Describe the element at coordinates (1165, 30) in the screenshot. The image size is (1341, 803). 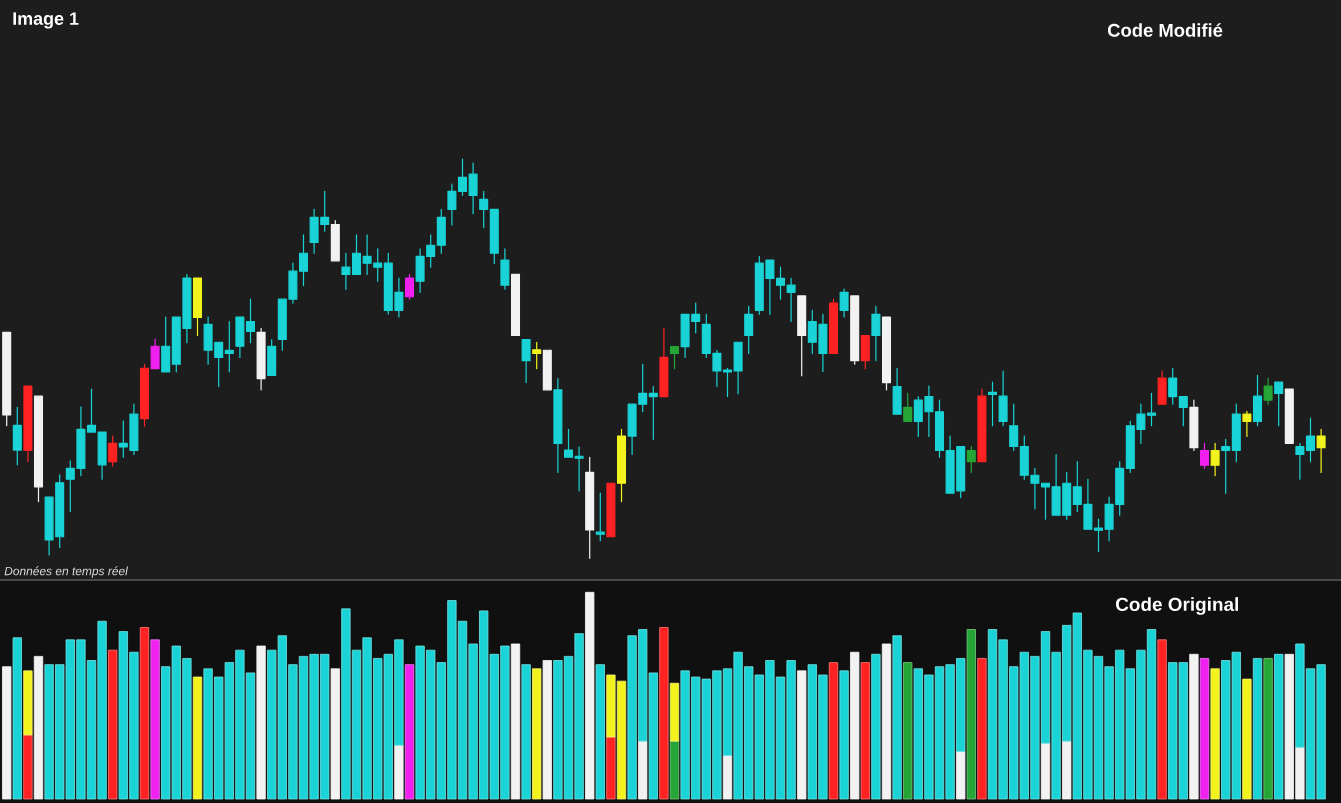
I see `chart-subtitle: Code Modifié` at that location.